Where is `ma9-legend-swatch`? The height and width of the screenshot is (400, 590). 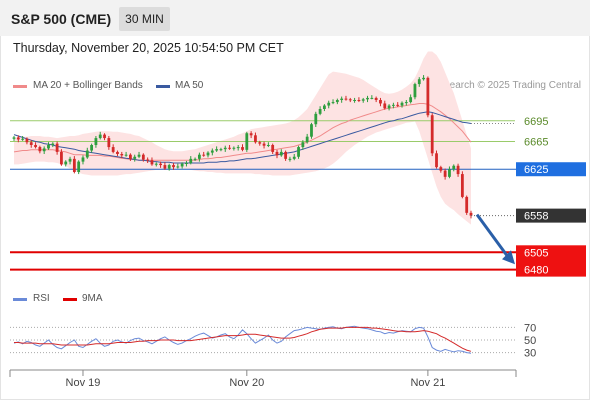
ma9-legend-swatch is located at coordinates (70, 299).